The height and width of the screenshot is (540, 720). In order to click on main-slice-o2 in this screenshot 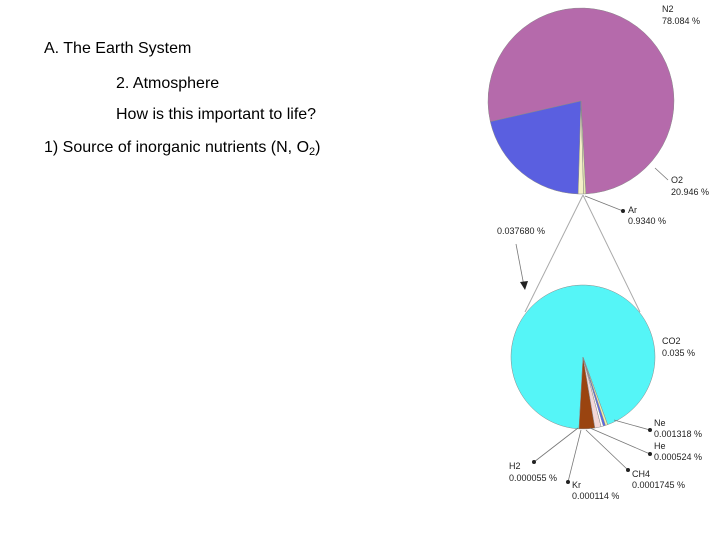, I will do `click(536, 147)`.